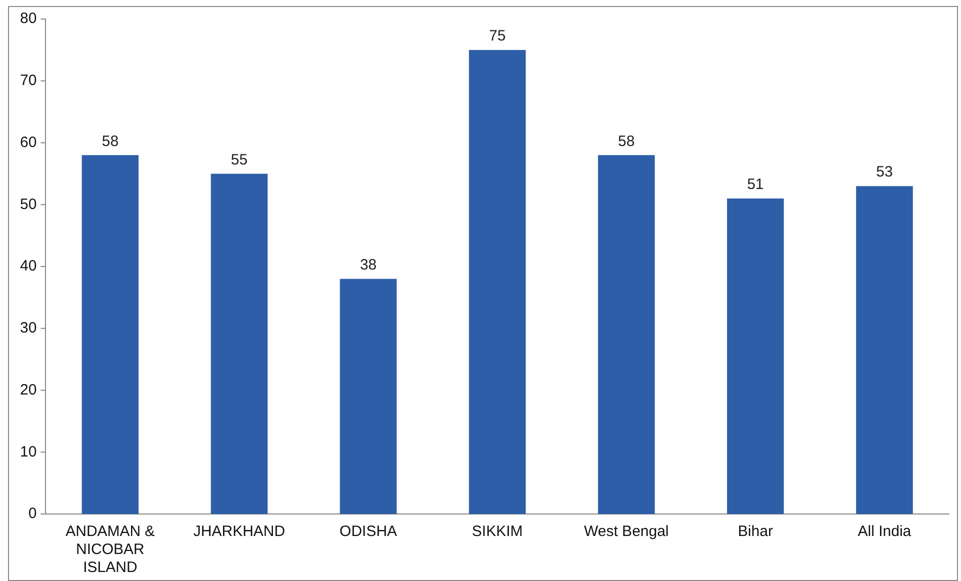 The width and height of the screenshot is (961, 581). What do you see at coordinates (368, 265) in the screenshot?
I see `data-label: 38` at bounding box center [368, 265].